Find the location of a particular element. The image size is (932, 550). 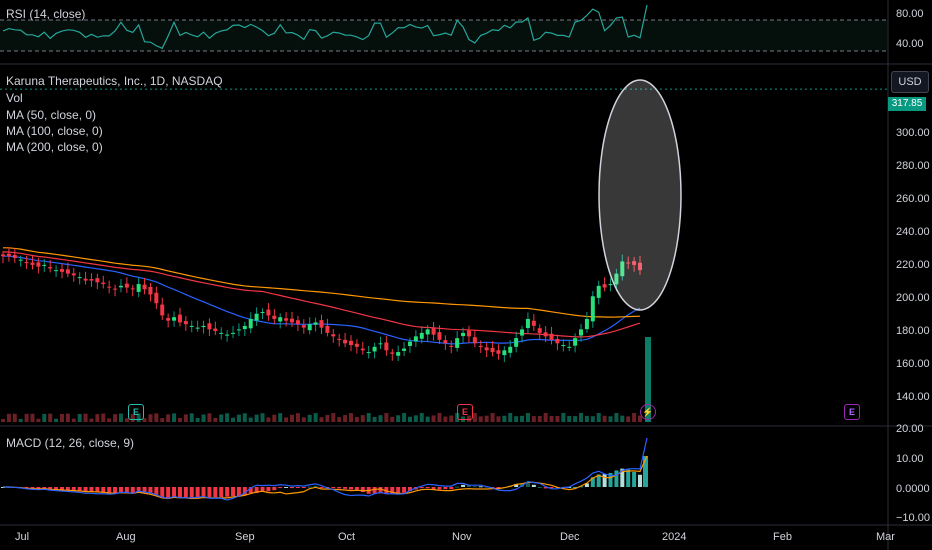

rsi-tick-80: 80.00 is located at coordinates (910, 14).